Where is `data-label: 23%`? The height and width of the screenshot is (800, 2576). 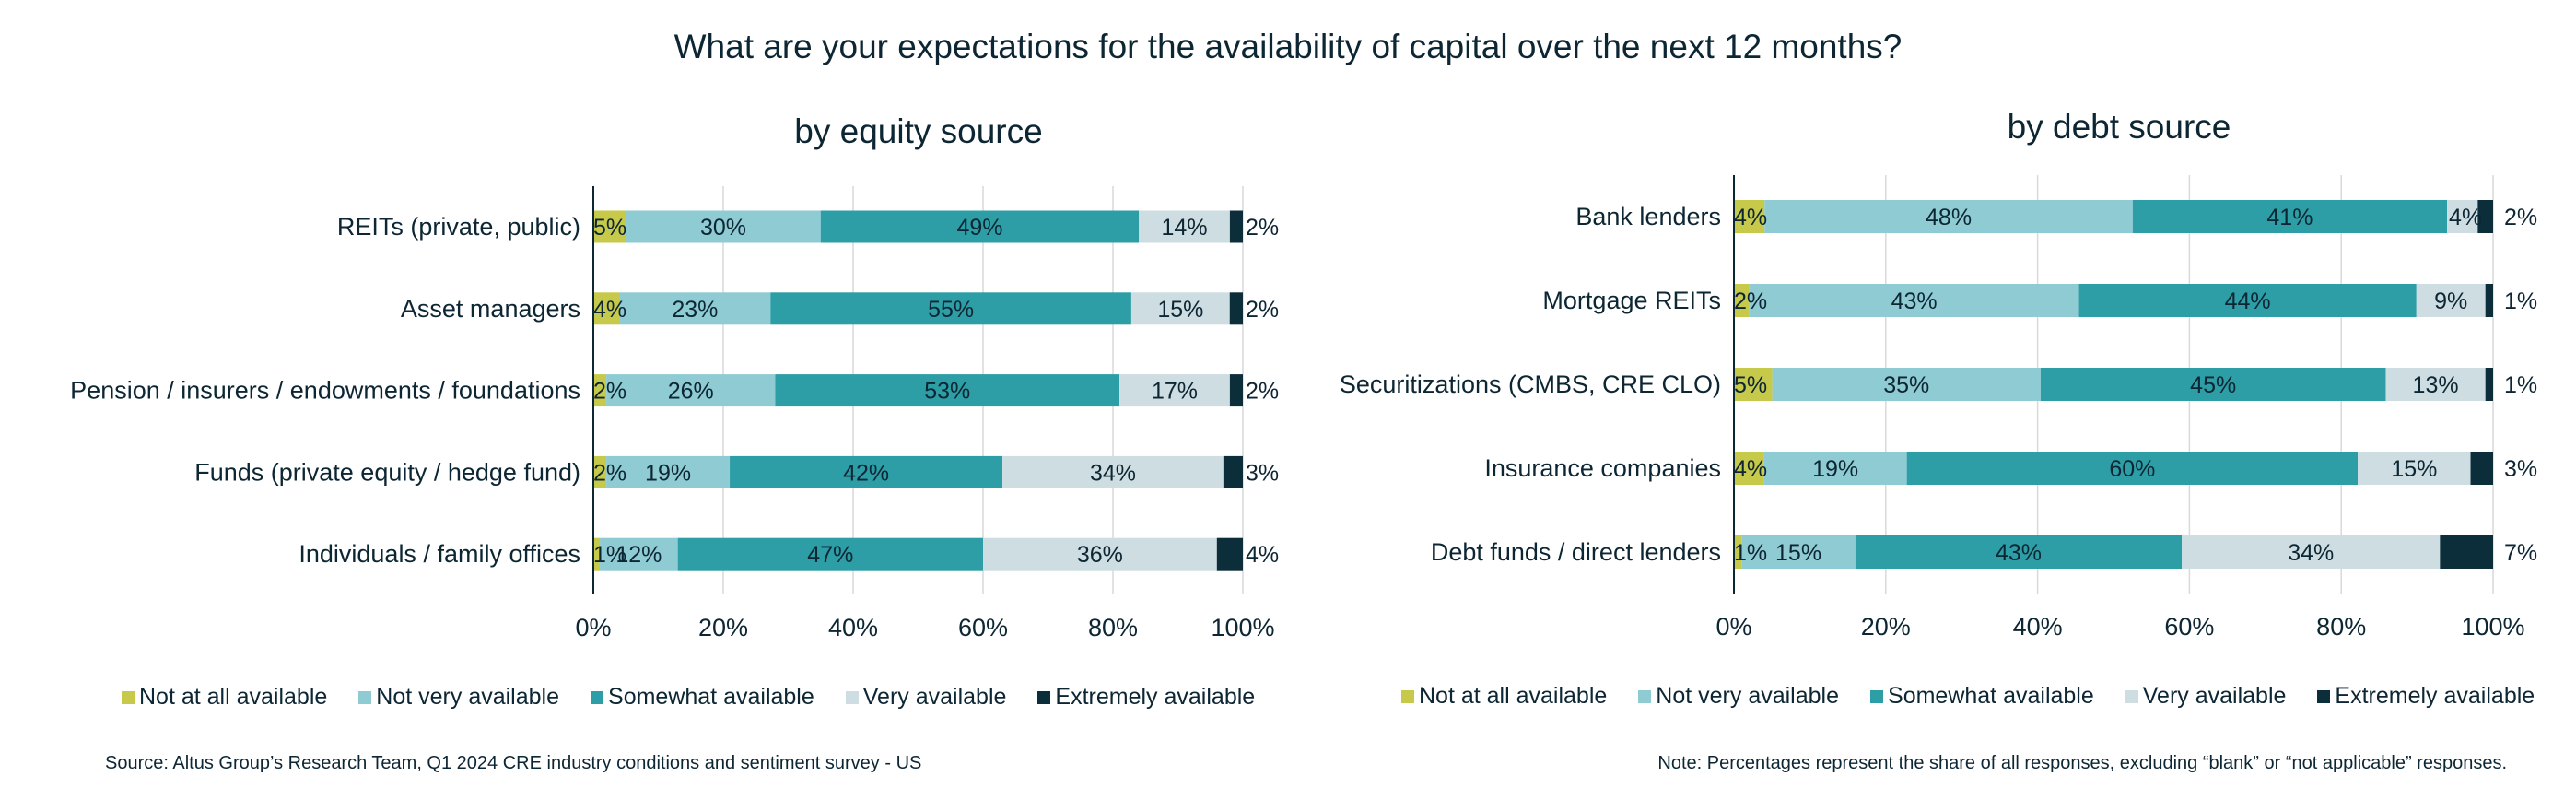
data-label: 23% is located at coordinates (695, 310).